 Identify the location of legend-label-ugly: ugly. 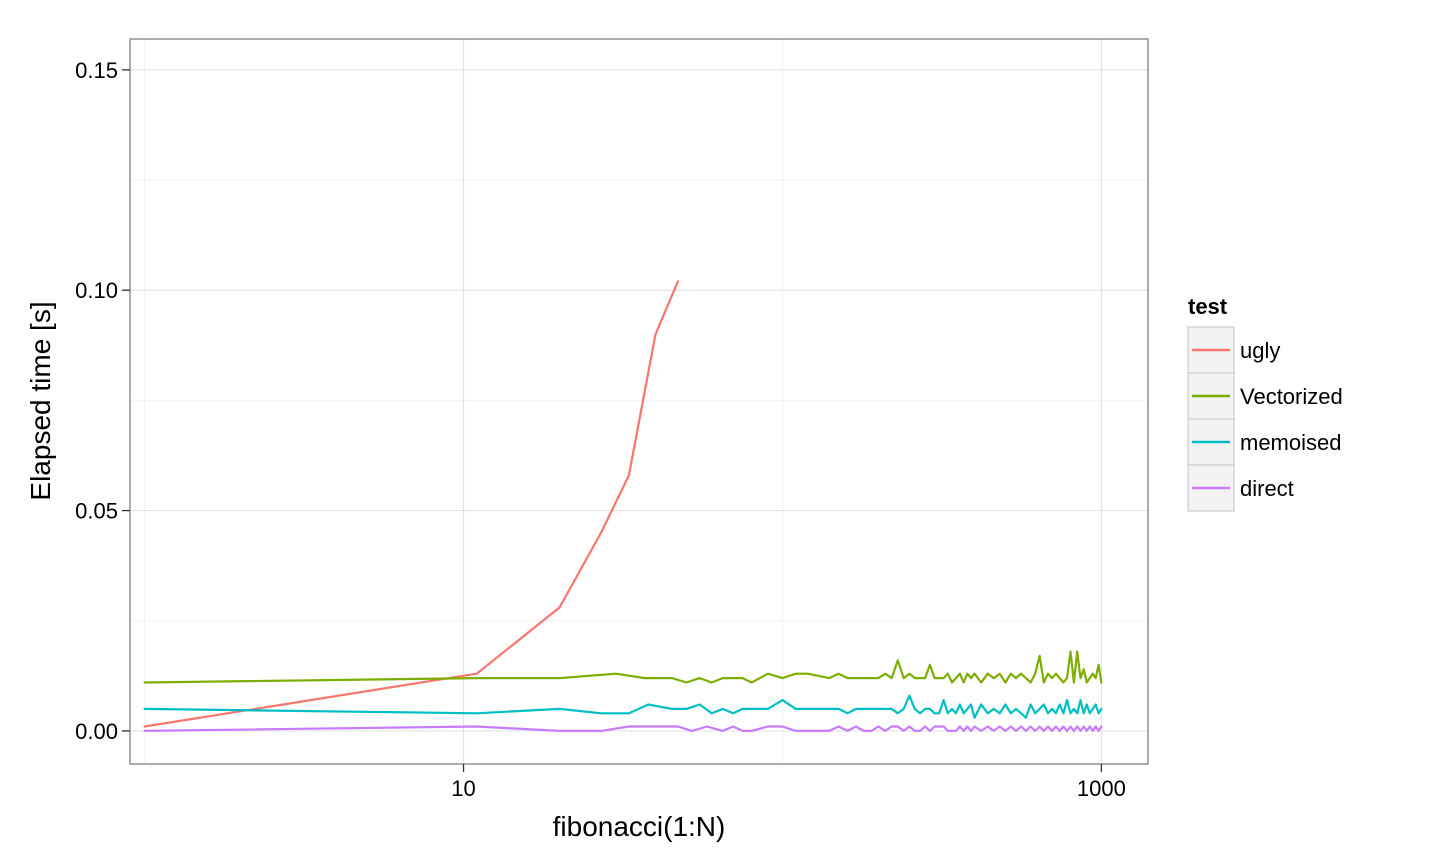
(1260, 350).